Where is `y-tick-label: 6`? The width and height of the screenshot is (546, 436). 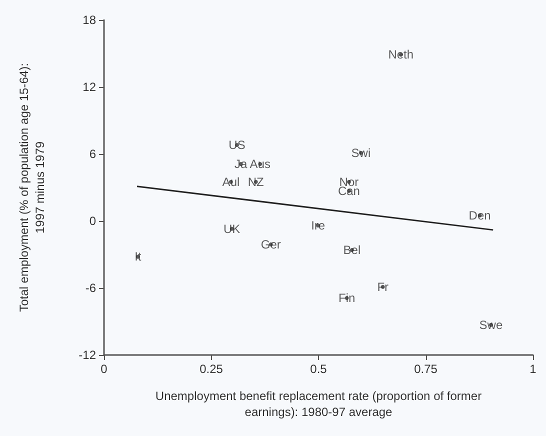
y-tick-label: 6 is located at coordinates (92, 154).